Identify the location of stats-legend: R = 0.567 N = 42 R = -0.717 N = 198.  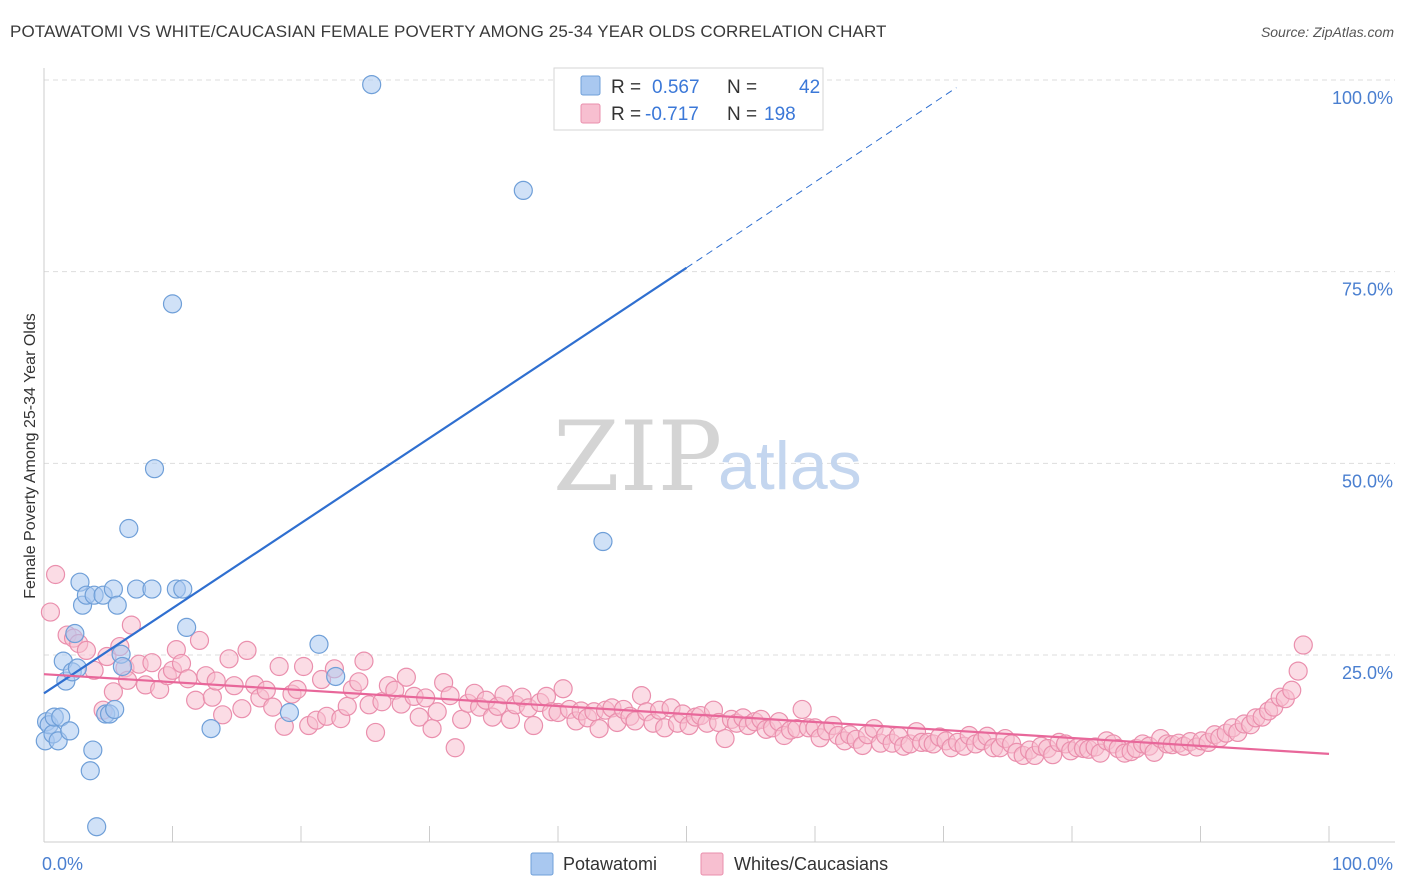
(688, 99).